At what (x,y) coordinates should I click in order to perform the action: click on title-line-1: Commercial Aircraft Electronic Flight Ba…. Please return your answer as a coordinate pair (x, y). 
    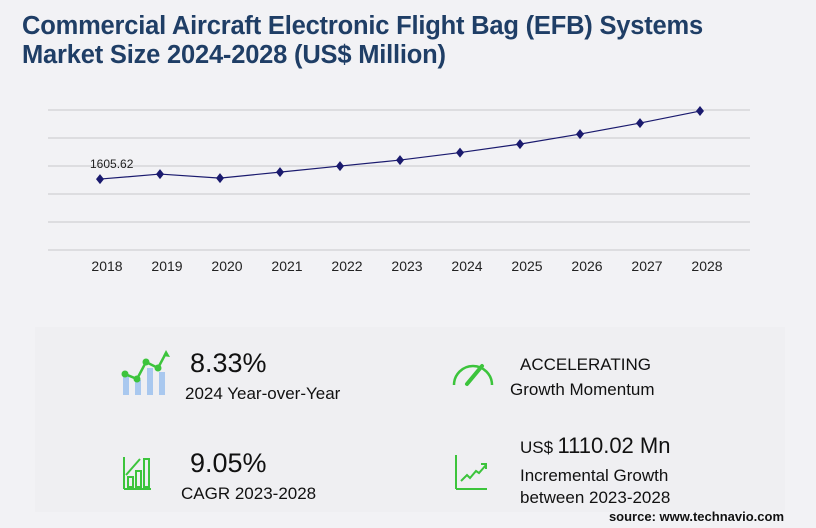
    Looking at the image, I should click on (362, 26).